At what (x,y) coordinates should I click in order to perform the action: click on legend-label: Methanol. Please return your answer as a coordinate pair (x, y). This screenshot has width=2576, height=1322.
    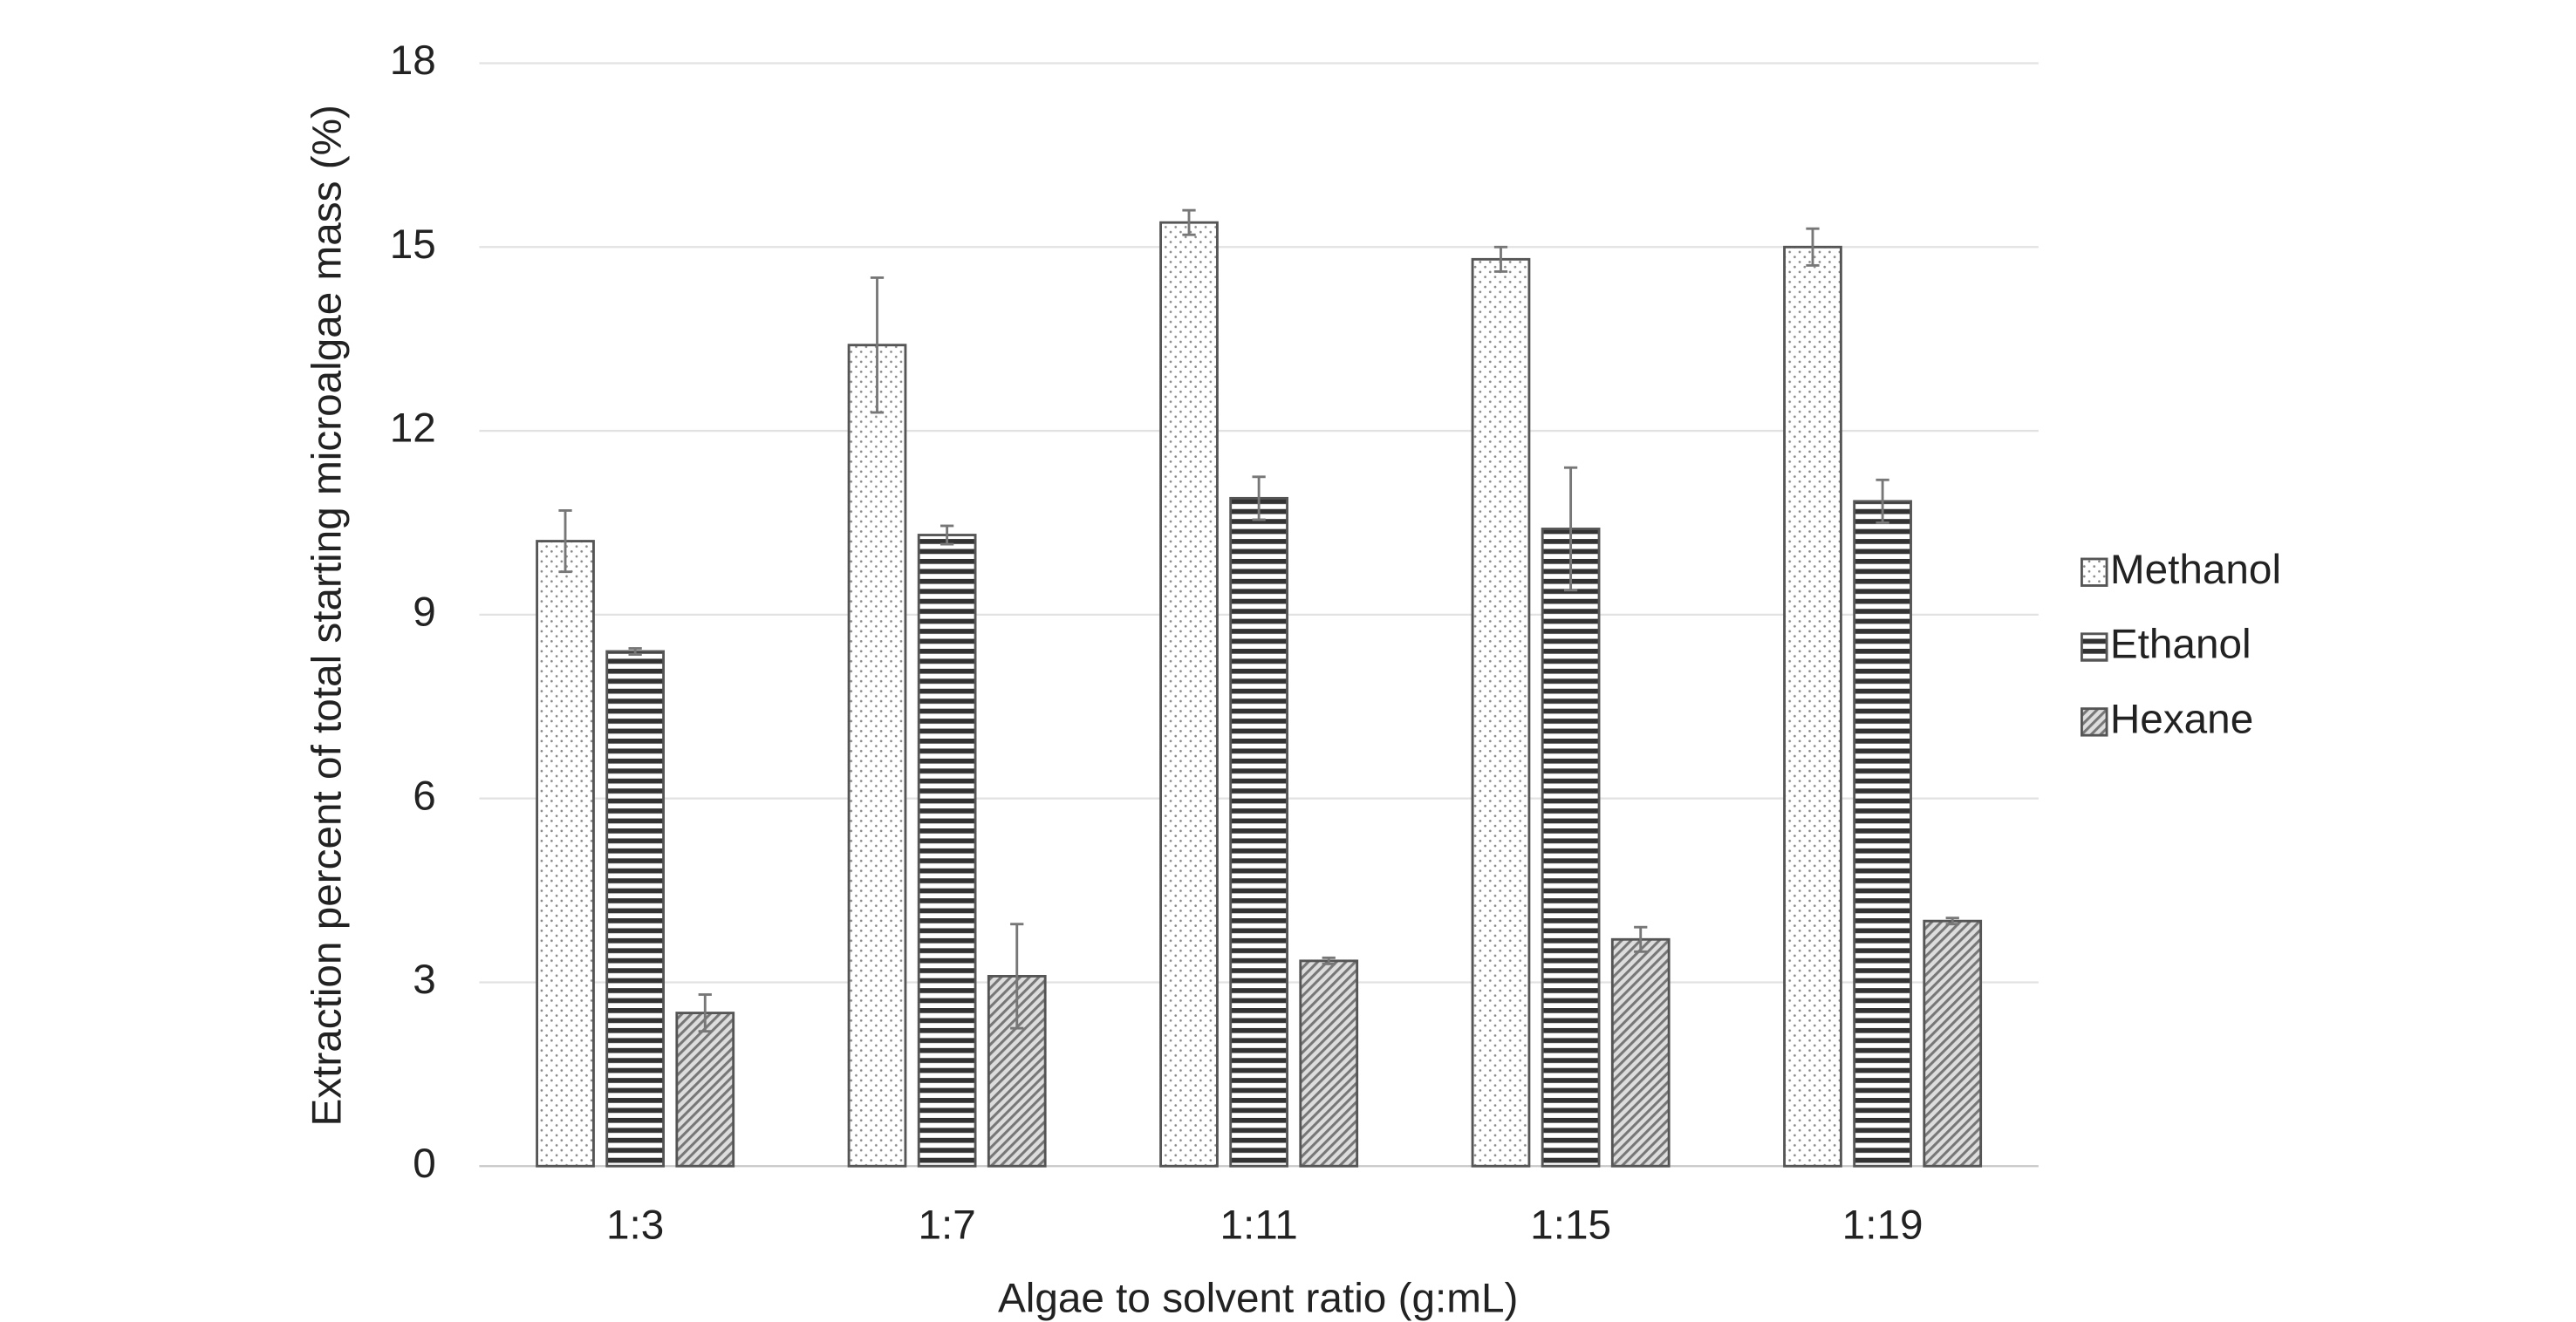
    Looking at the image, I should click on (2195, 570).